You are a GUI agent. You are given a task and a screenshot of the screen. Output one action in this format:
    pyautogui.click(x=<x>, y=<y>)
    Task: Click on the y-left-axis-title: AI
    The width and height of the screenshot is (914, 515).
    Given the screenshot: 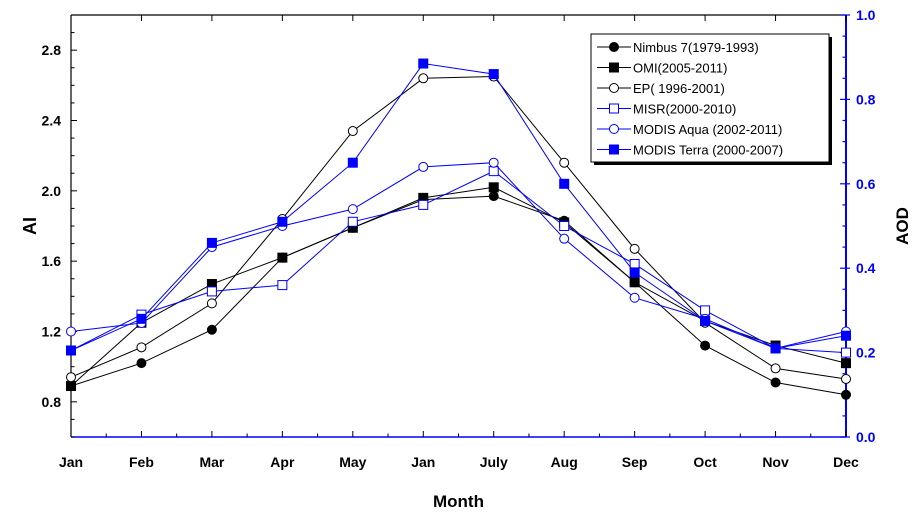 What is the action you would take?
    pyautogui.click(x=30, y=226)
    